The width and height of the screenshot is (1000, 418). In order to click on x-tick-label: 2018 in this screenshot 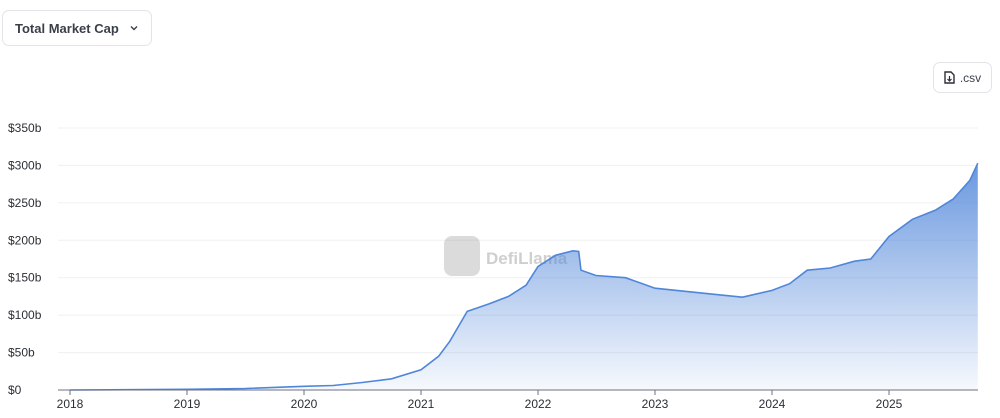, I will do `click(70, 404)`.